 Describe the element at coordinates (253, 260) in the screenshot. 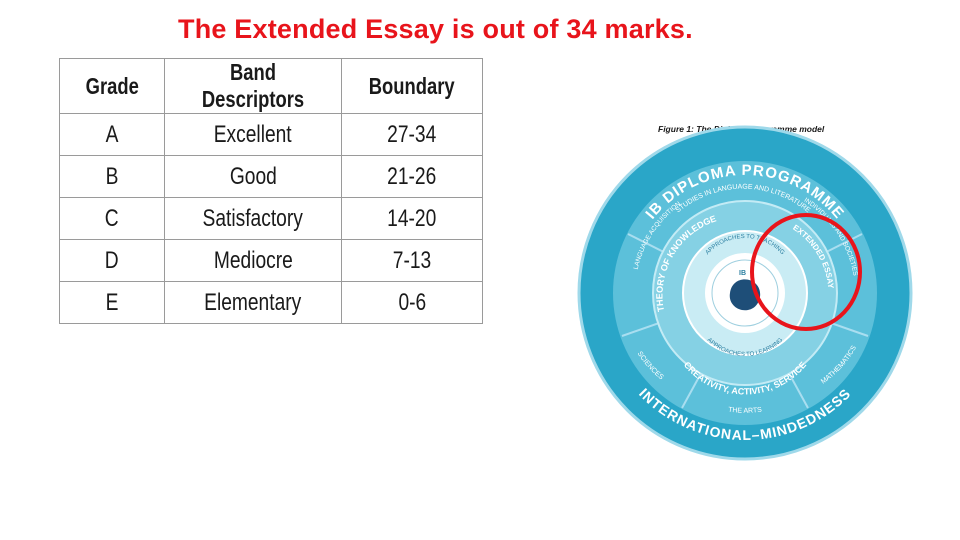

I see `band-cell: Mediocre` at that location.